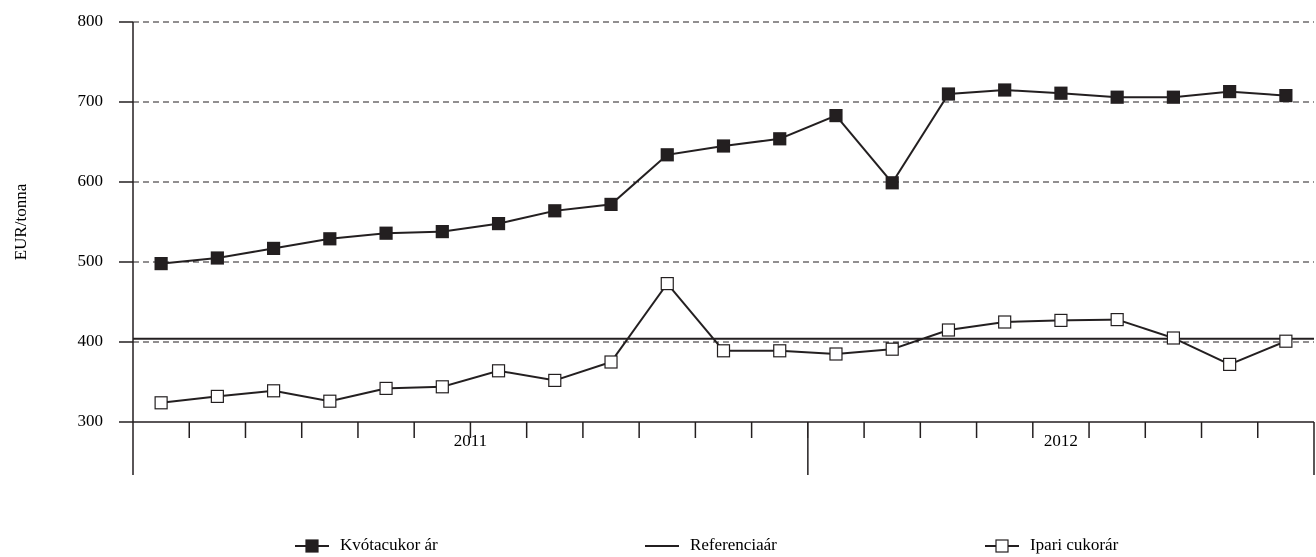 The image size is (1316, 557). What do you see at coordinates (1074, 544) in the screenshot?
I see `legend-label: Ipari cukorár` at bounding box center [1074, 544].